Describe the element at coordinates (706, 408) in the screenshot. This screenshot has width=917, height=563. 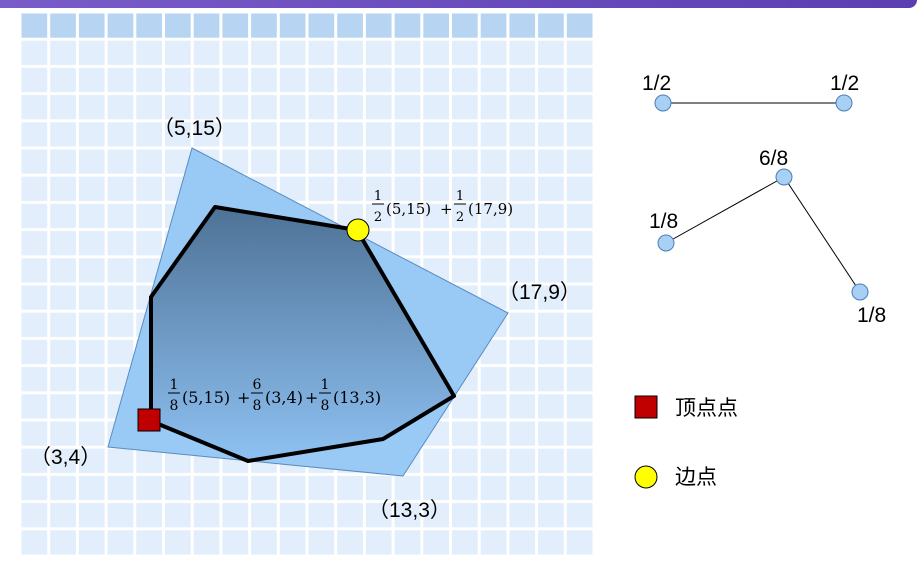
I see `legend-vertex-label: 顶点点` at that location.